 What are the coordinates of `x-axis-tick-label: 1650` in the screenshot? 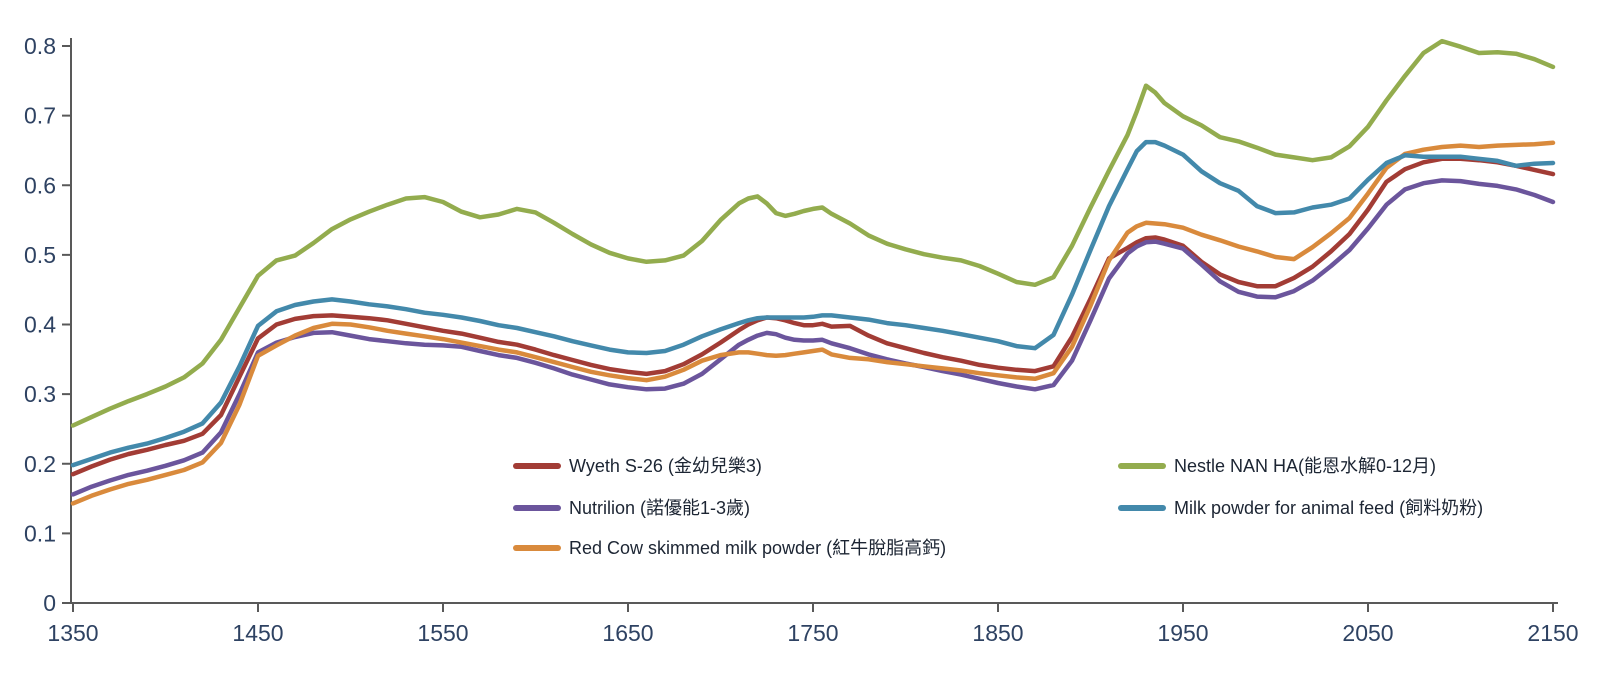 It's located at (627, 633).